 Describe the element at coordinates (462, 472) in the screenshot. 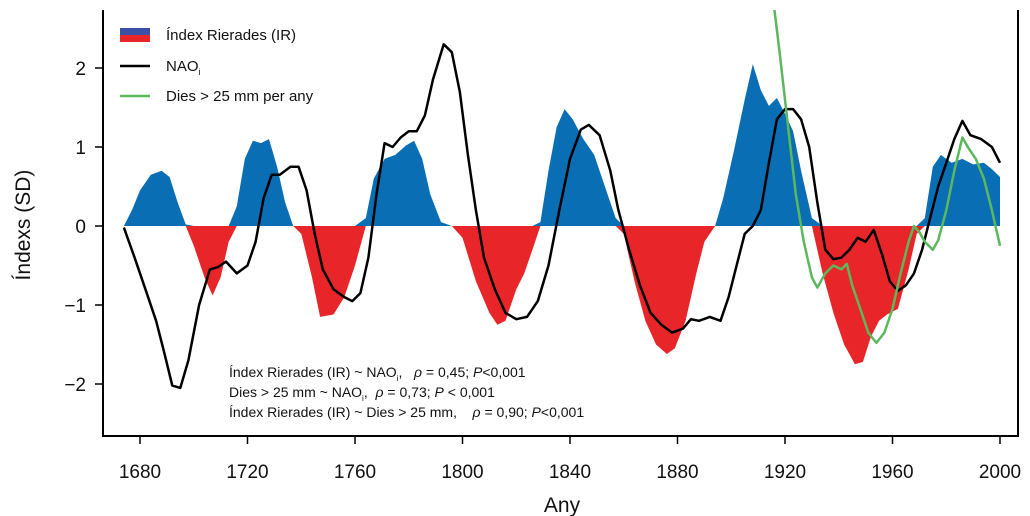

I see `x-tick-label: 1800` at that location.